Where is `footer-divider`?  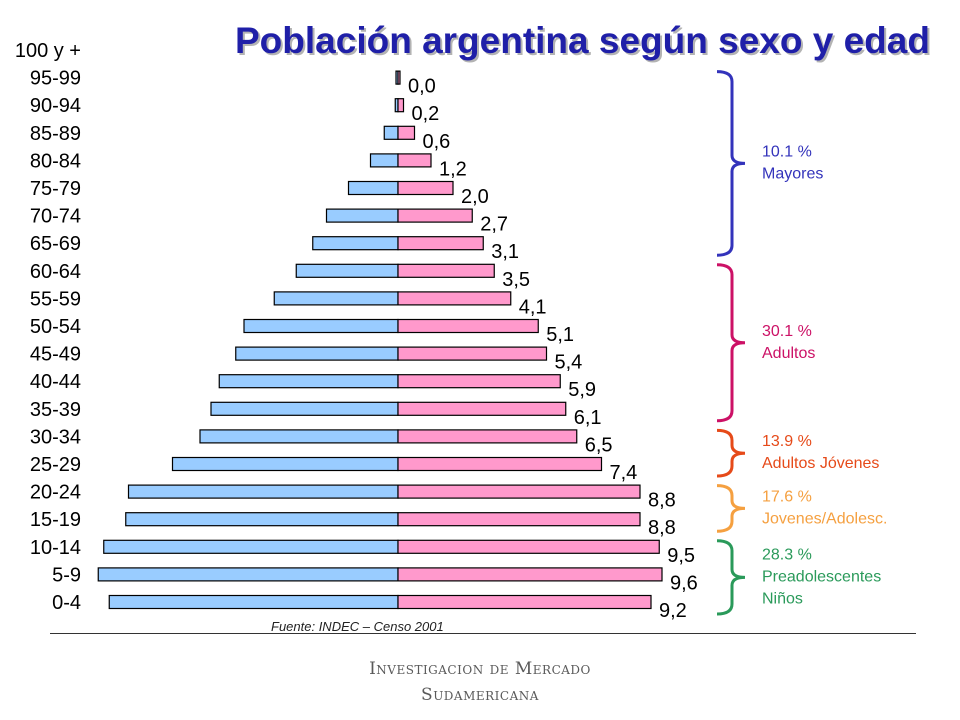
footer-divider is located at coordinates (483, 633).